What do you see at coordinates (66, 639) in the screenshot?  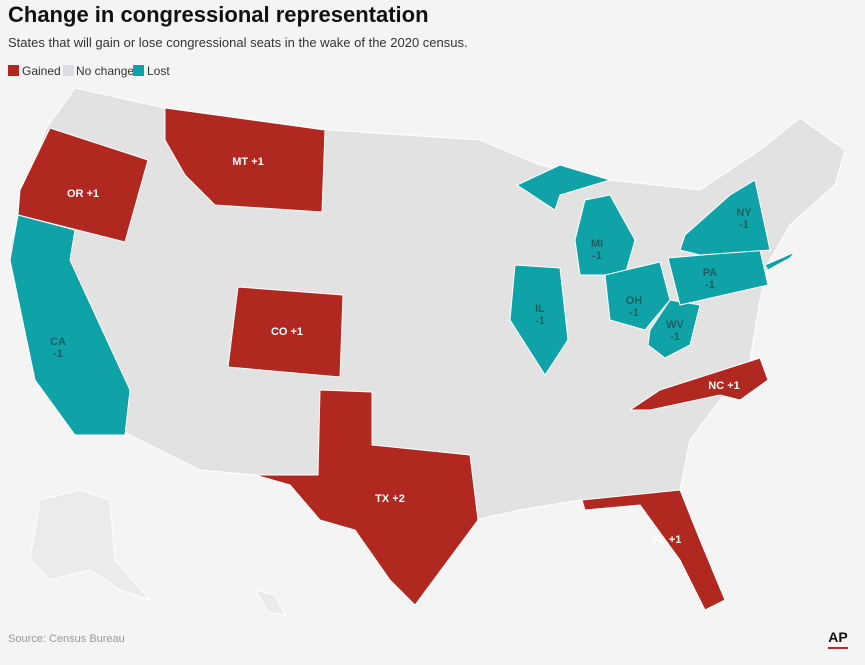 I see `source: Source: Census Bureau` at bounding box center [66, 639].